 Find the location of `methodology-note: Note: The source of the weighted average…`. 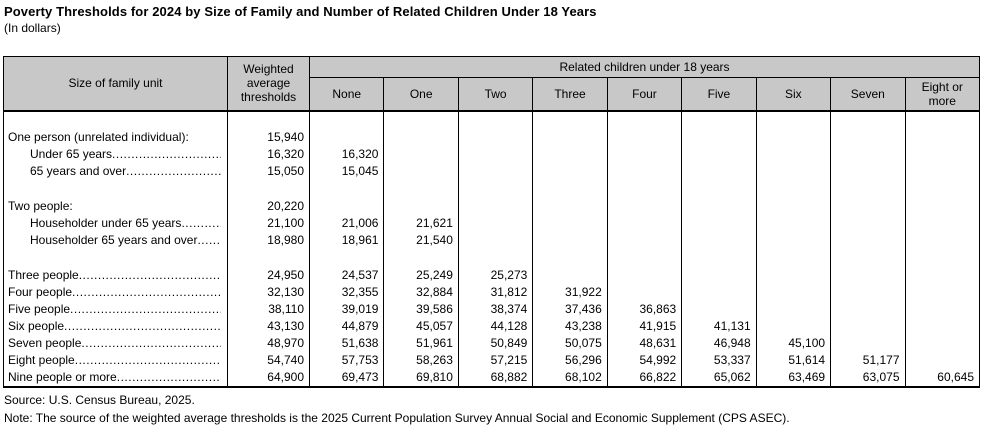

methodology-note: Note: The source of the weighted average… is located at coordinates (397, 417).